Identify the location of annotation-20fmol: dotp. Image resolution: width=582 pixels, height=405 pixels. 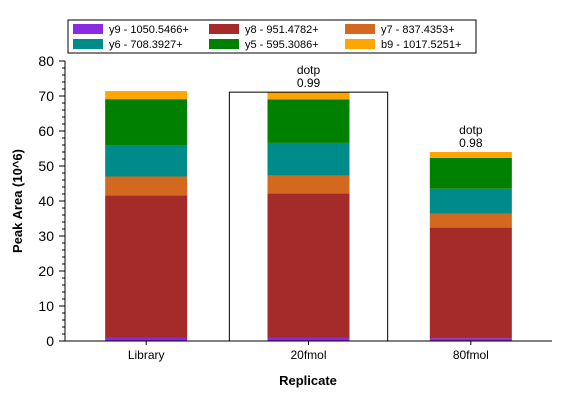
(309, 70).